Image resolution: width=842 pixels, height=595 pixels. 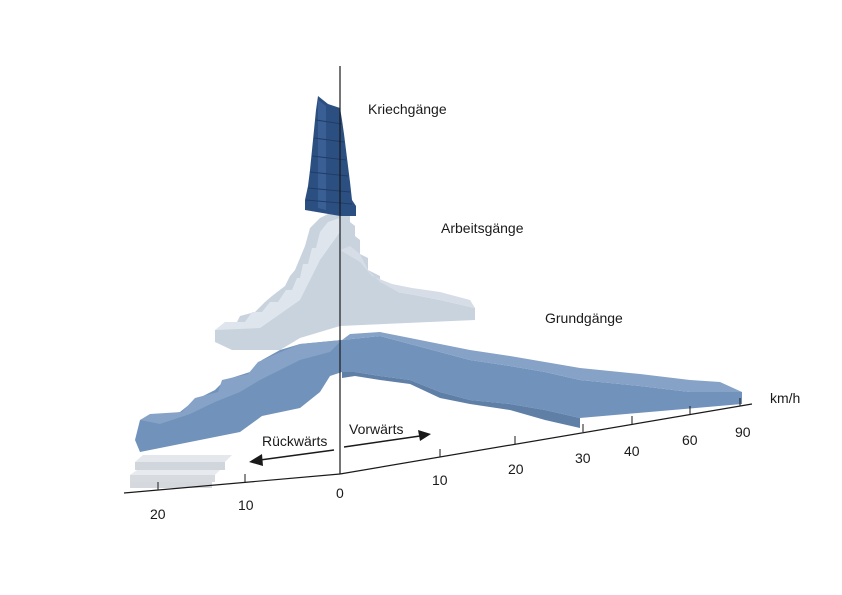 What do you see at coordinates (376, 429) in the screenshot?
I see `label-vorwaerts: Vorwärts` at bounding box center [376, 429].